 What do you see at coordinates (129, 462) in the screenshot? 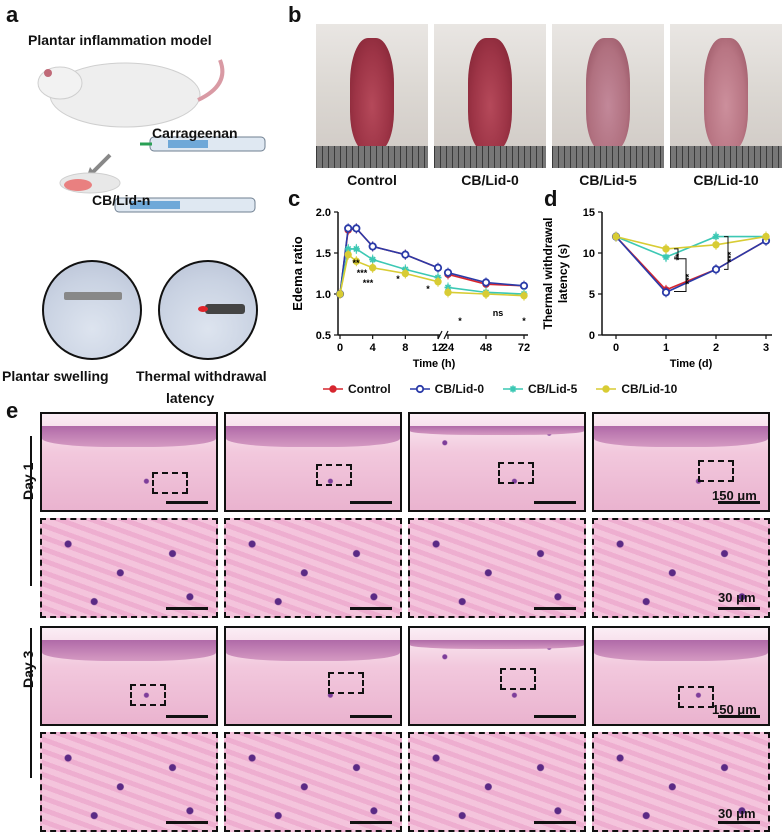
I see `he-day1-control-low` at bounding box center [129, 462].